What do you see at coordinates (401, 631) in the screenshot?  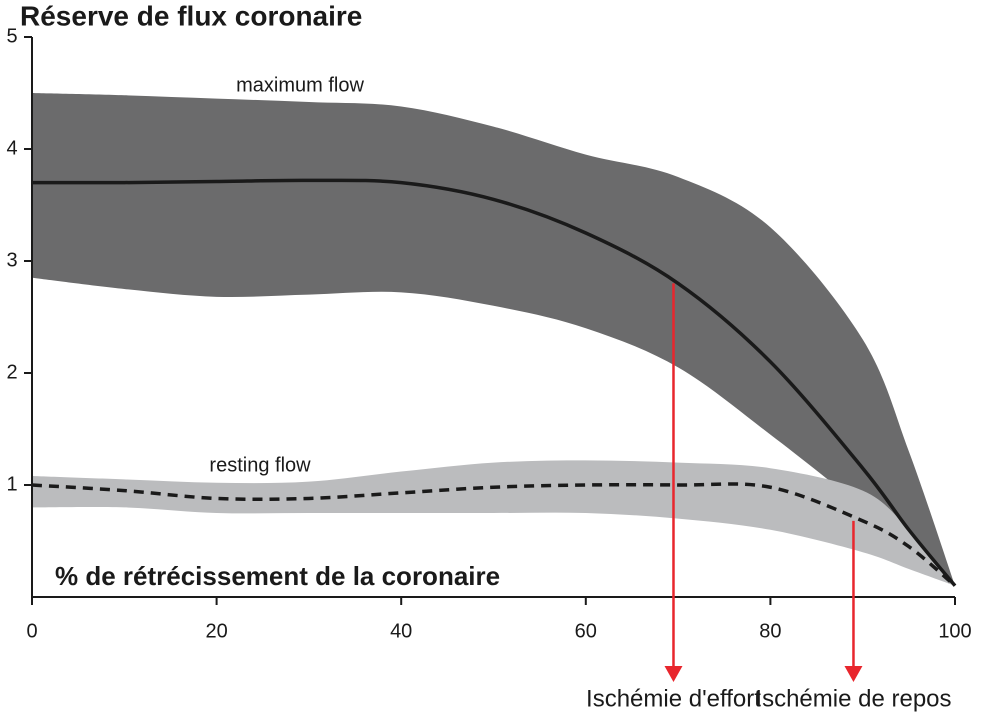 I see `x-tick-label: 40` at bounding box center [401, 631].